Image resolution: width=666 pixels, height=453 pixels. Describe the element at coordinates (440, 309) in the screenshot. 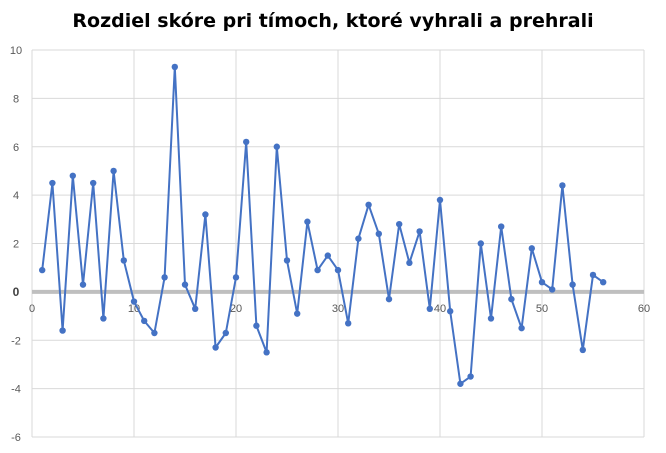

I see `x-tick-label: 40` at that location.